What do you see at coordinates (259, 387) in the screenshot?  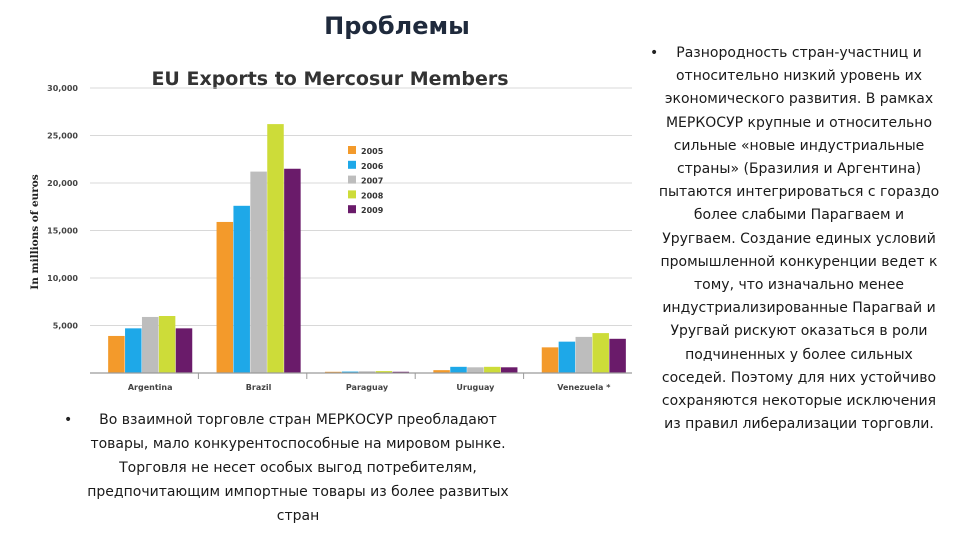 I see `x-tick-label: Brazil` at bounding box center [259, 387].